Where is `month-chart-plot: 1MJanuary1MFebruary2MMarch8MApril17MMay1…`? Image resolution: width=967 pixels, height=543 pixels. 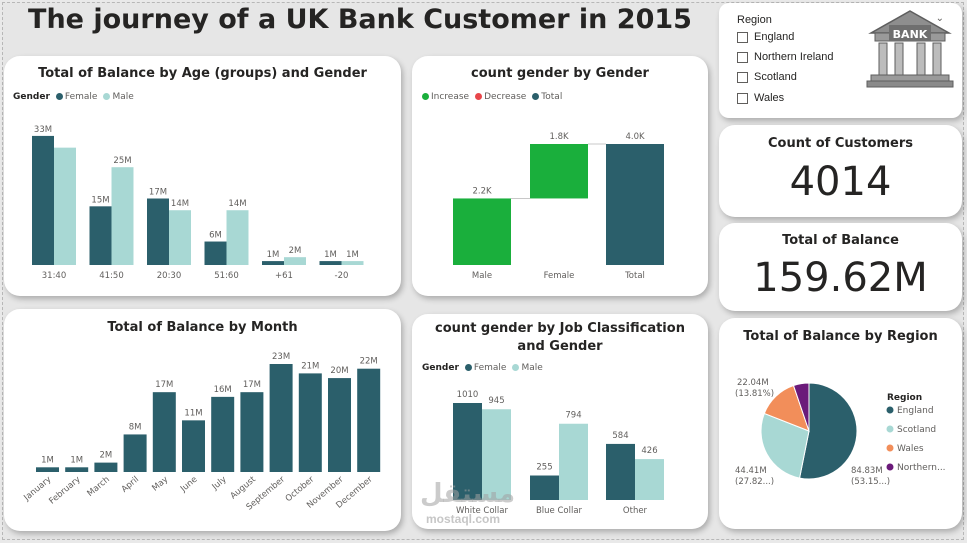 month-chart-plot: 1MJanuary1MFebruary2MMarch8MApril17MMay1… is located at coordinates (201, 432).